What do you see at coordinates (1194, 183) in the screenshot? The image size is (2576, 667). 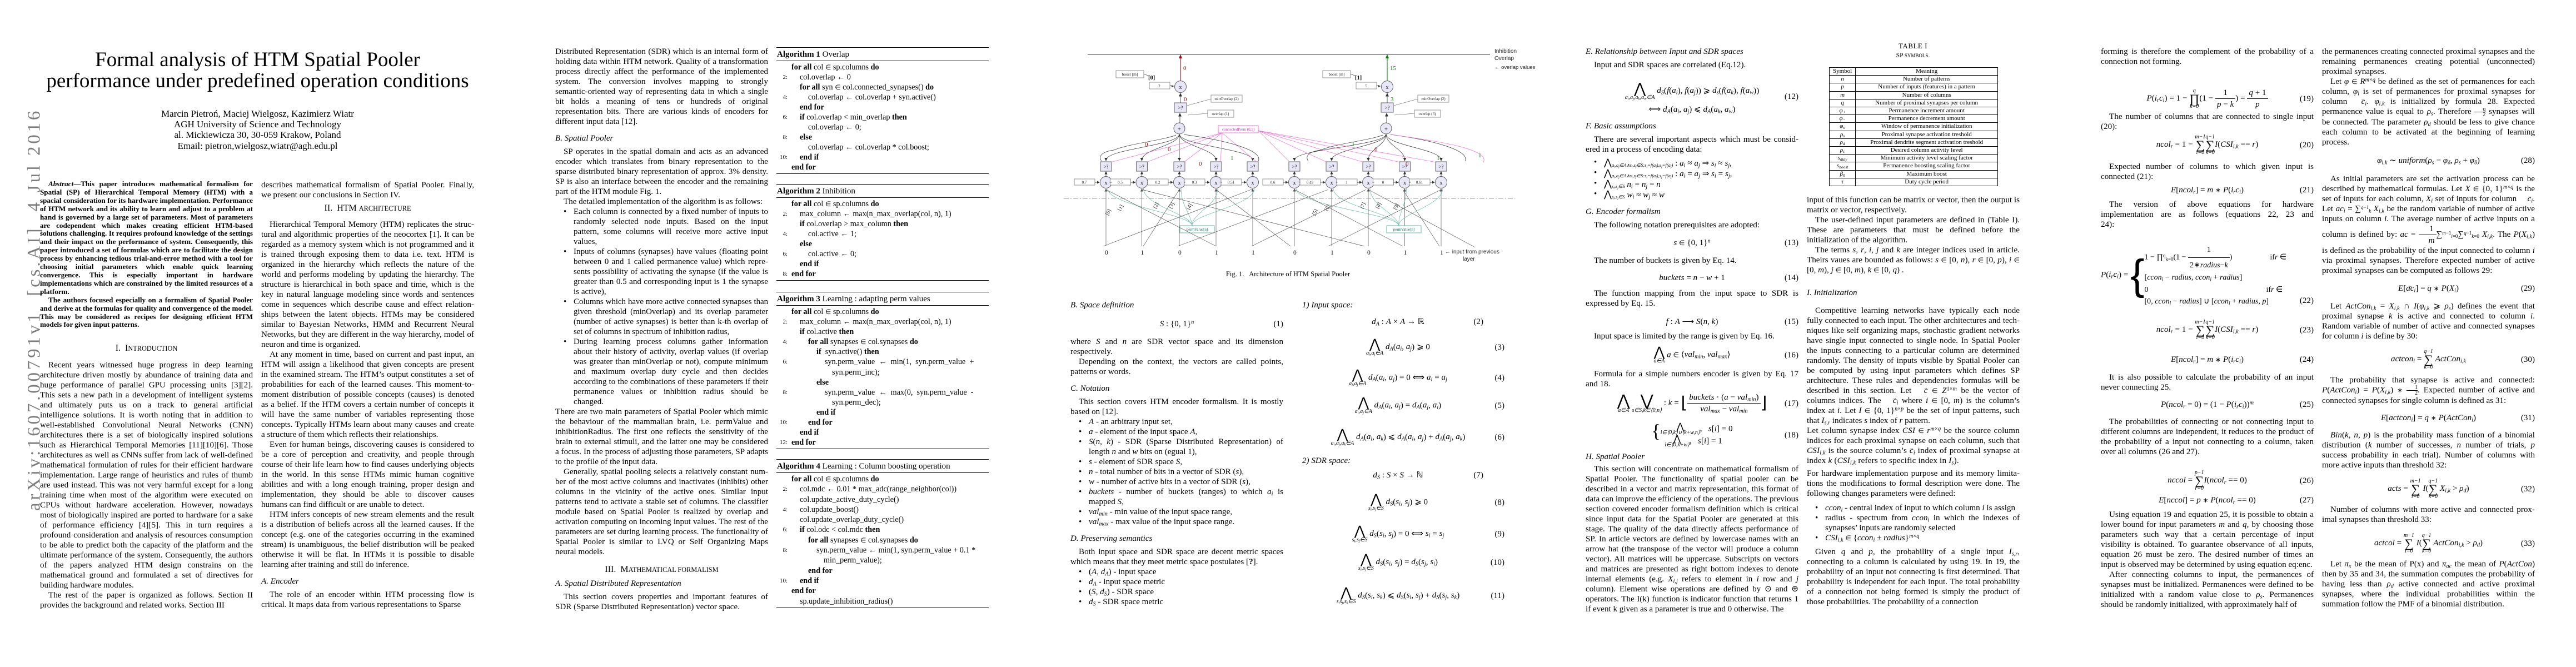 I see `svg-text: 0.3` at bounding box center [1194, 183].